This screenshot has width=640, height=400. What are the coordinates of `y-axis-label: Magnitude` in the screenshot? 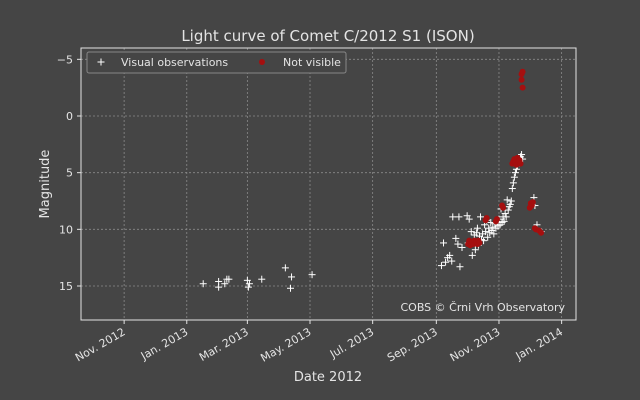 It's located at (45, 184).